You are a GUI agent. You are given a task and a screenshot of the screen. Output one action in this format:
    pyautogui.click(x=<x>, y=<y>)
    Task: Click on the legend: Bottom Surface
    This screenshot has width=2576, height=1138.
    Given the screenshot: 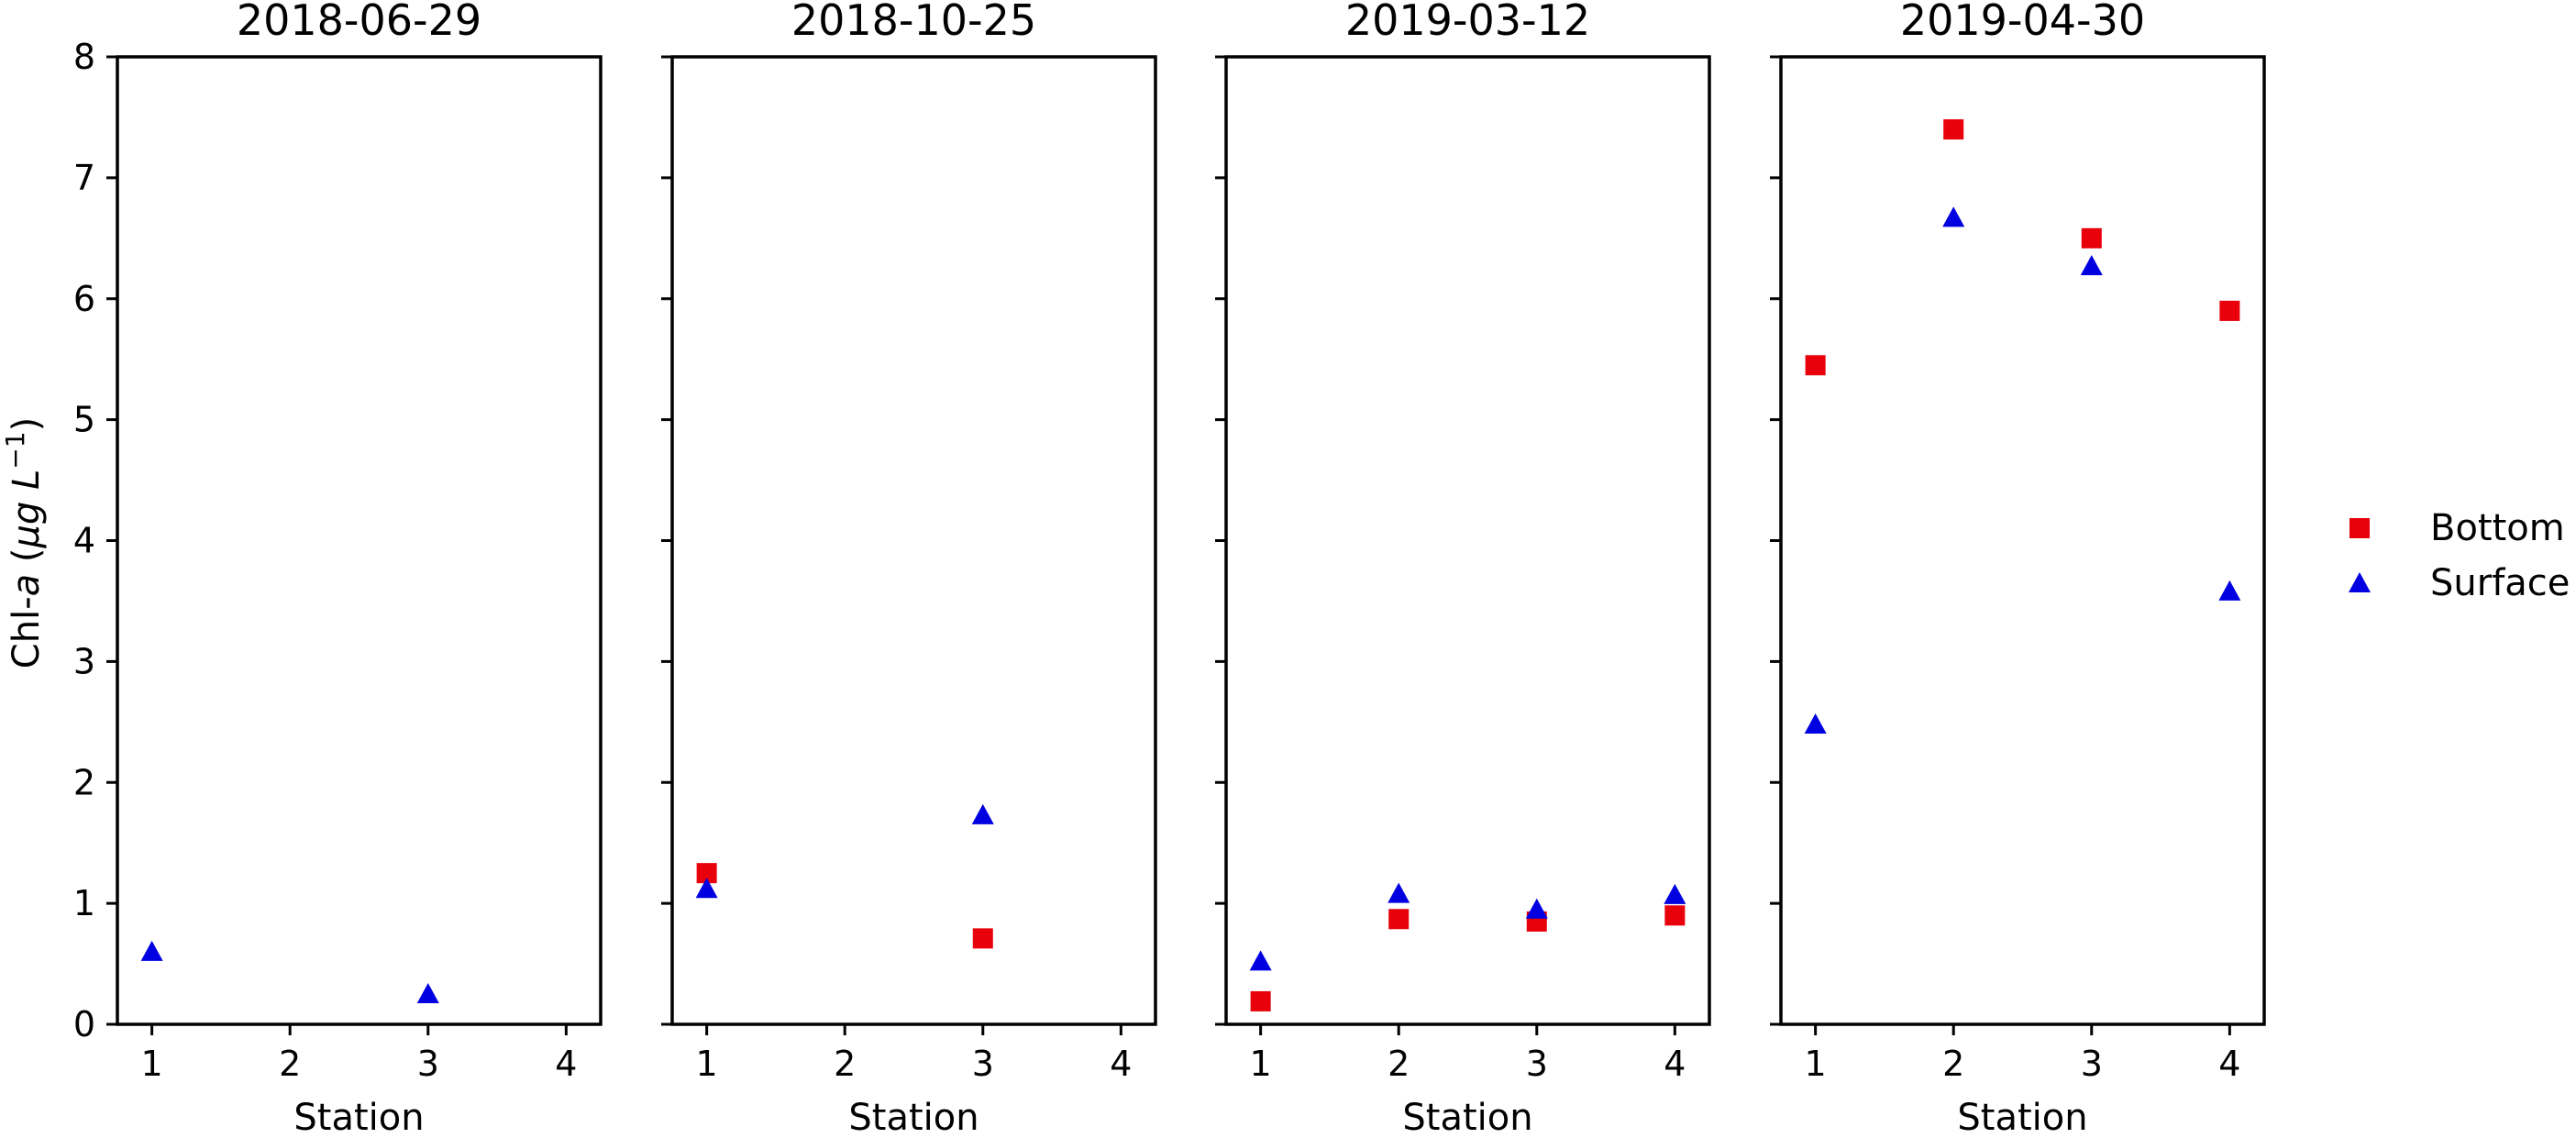 What is the action you would take?
    pyautogui.click(x=2459, y=555)
    